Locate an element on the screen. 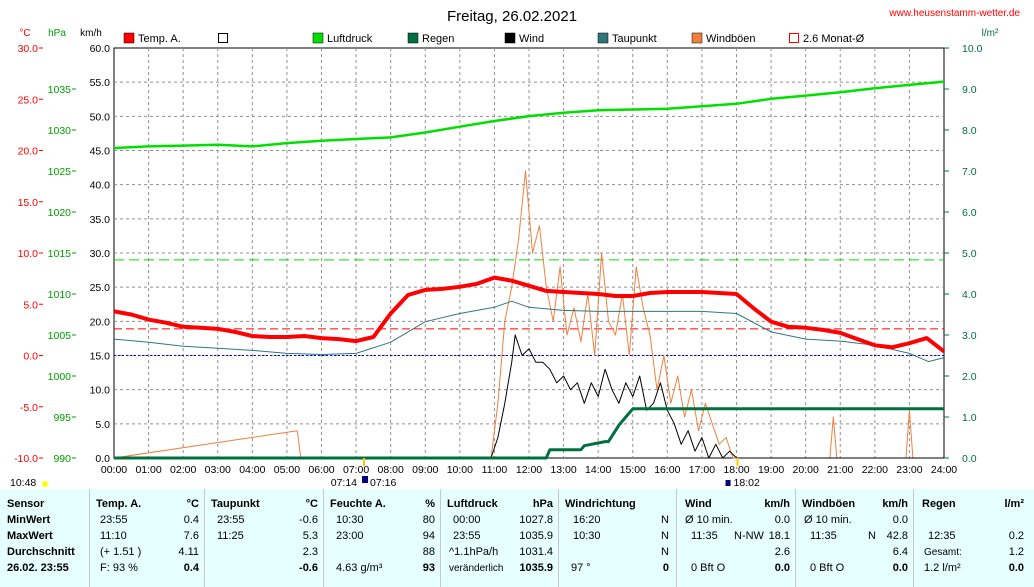  time-tick-label: 01:00 is located at coordinates (148, 470).